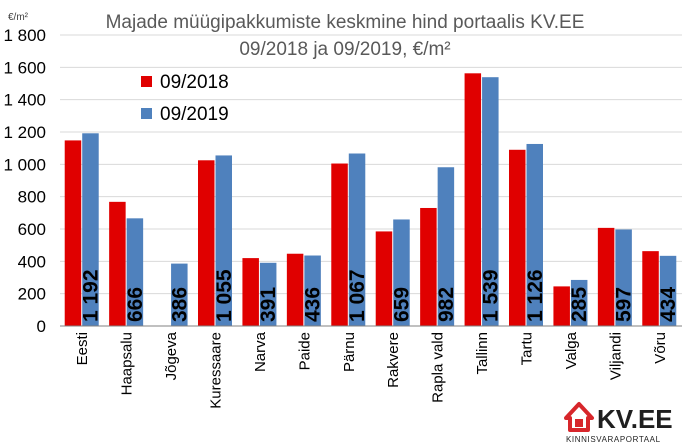 The width and height of the screenshot is (685, 447). Describe the element at coordinates (216, 370) in the screenshot. I see `x-tick-label: Kuressaare` at that location.